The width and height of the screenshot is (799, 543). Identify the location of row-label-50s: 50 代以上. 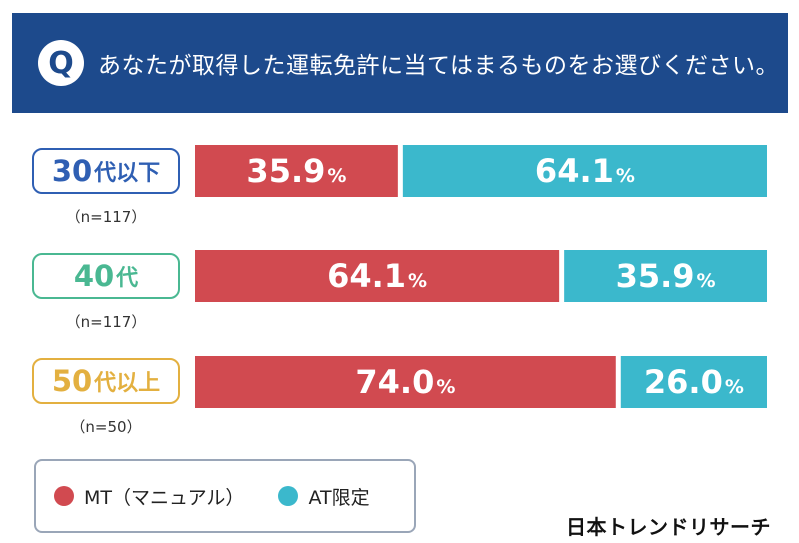
(106, 381).